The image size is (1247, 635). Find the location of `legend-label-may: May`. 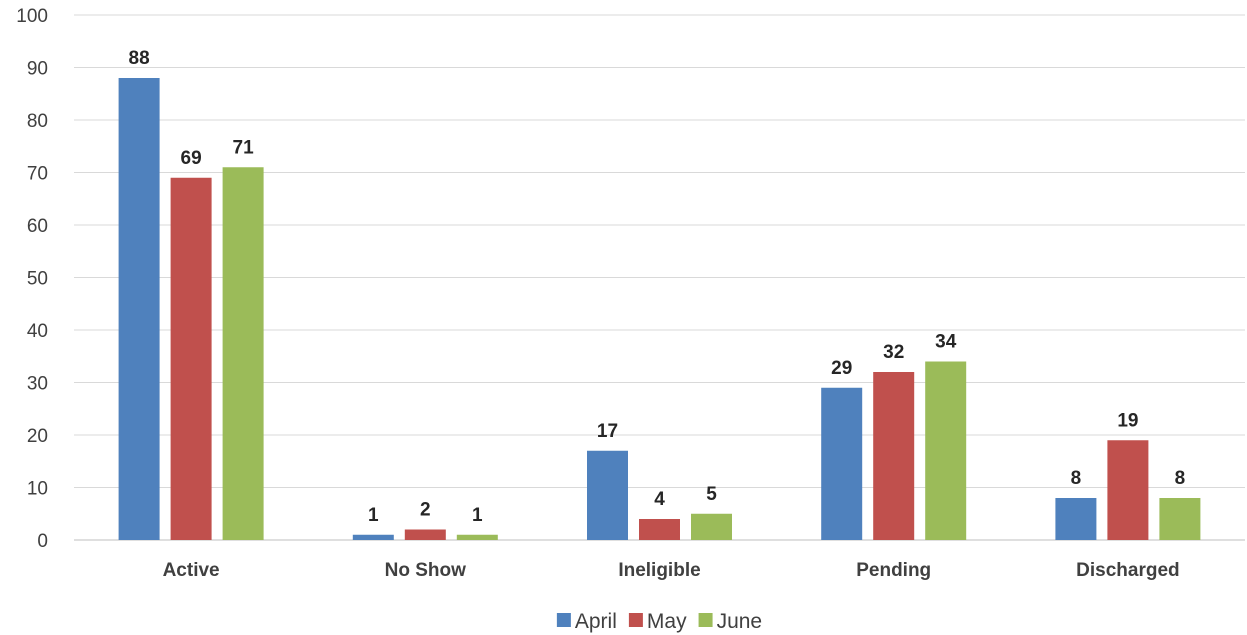

legend-label-may: May is located at coordinates (667, 621).